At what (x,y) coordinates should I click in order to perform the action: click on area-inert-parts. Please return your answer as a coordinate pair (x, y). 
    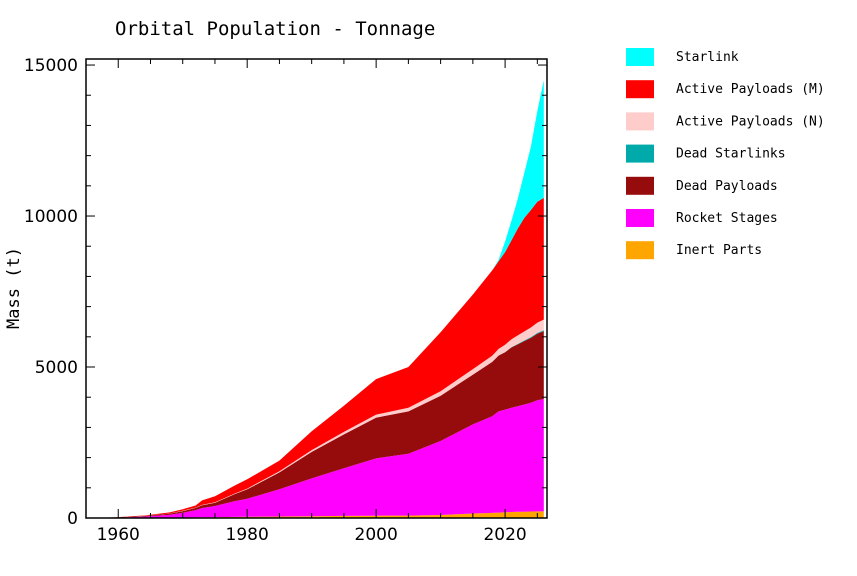
    Looking at the image, I should click on (321, 514).